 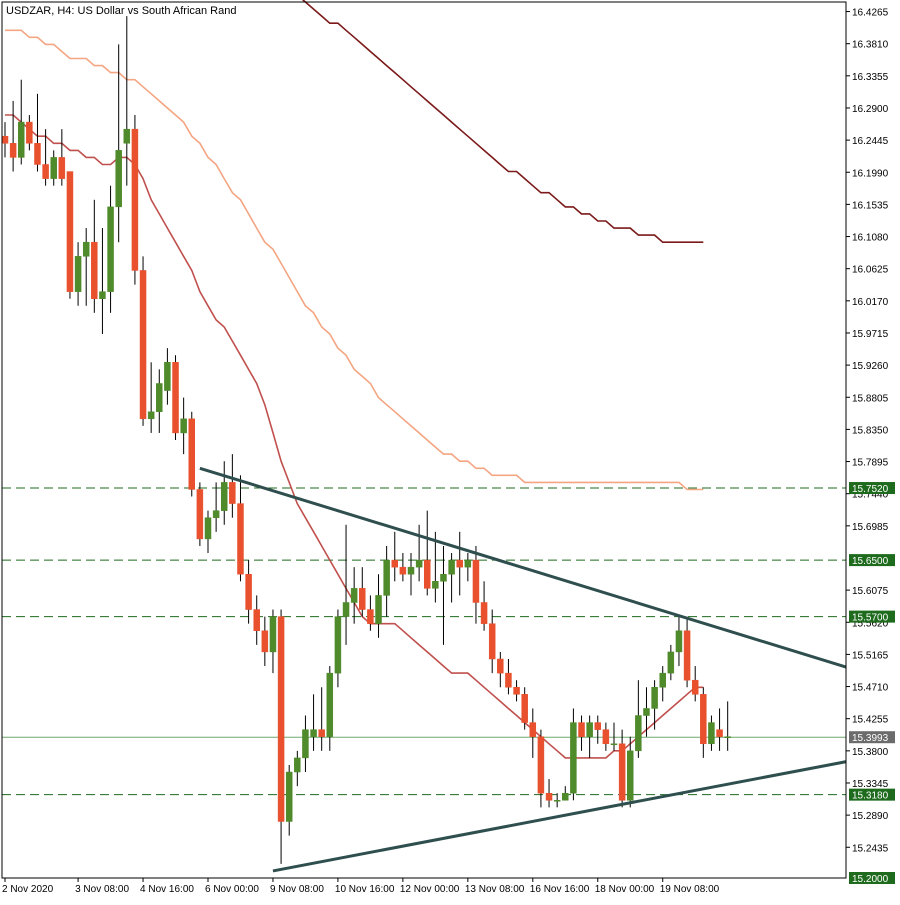 What do you see at coordinates (870, 591) in the screenshot?
I see `y-tick-label: 15.6075` at bounding box center [870, 591].